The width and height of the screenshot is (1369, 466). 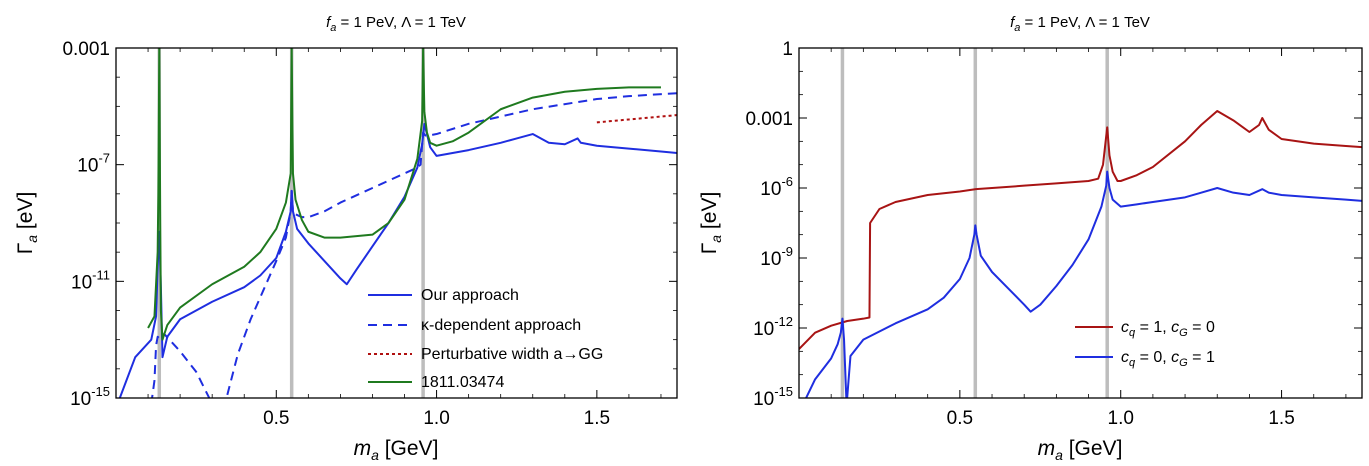 What do you see at coordinates (27, 223) in the screenshot?
I see `left-y-axis-label: Γa [eV]` at bounding box center [27, 223].